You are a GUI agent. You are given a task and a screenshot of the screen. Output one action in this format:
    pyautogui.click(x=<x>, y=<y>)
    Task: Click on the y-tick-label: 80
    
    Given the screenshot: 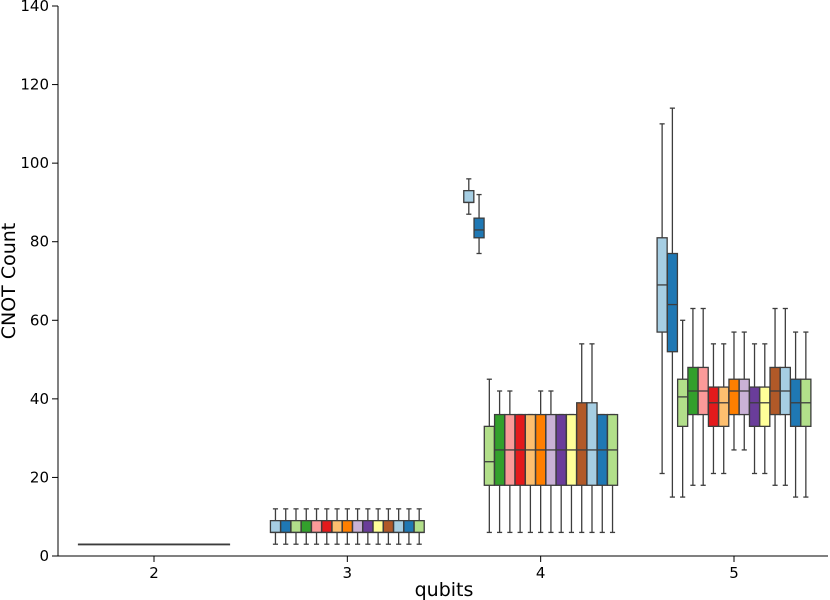 What is the action you would take?
    pyautogui.click(x=39, y=242)
    